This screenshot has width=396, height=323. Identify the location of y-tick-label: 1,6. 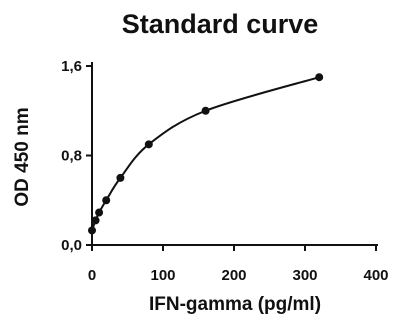
(71, 66).